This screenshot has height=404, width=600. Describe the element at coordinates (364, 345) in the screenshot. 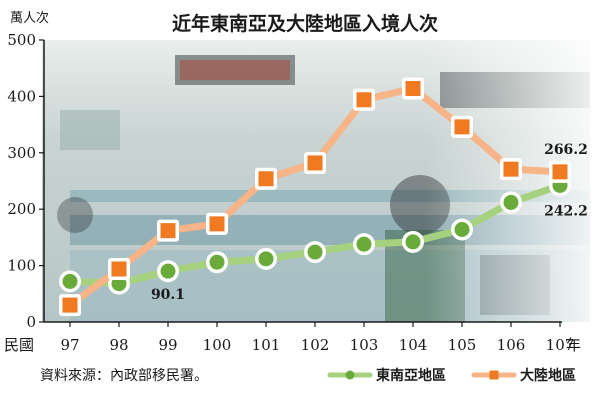

I see `x-tick-label: 103` at that location.